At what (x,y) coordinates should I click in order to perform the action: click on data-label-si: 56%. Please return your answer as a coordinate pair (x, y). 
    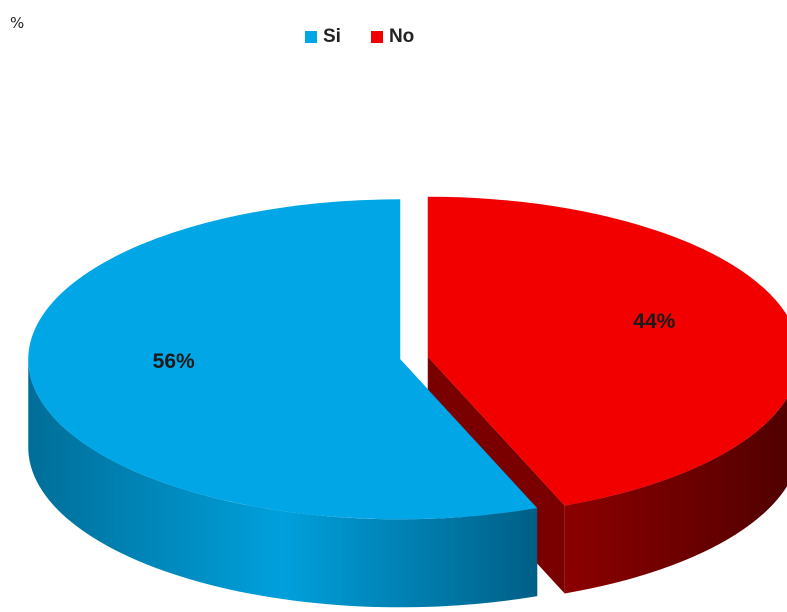
    Looking at the image, I should click on (174, 361).